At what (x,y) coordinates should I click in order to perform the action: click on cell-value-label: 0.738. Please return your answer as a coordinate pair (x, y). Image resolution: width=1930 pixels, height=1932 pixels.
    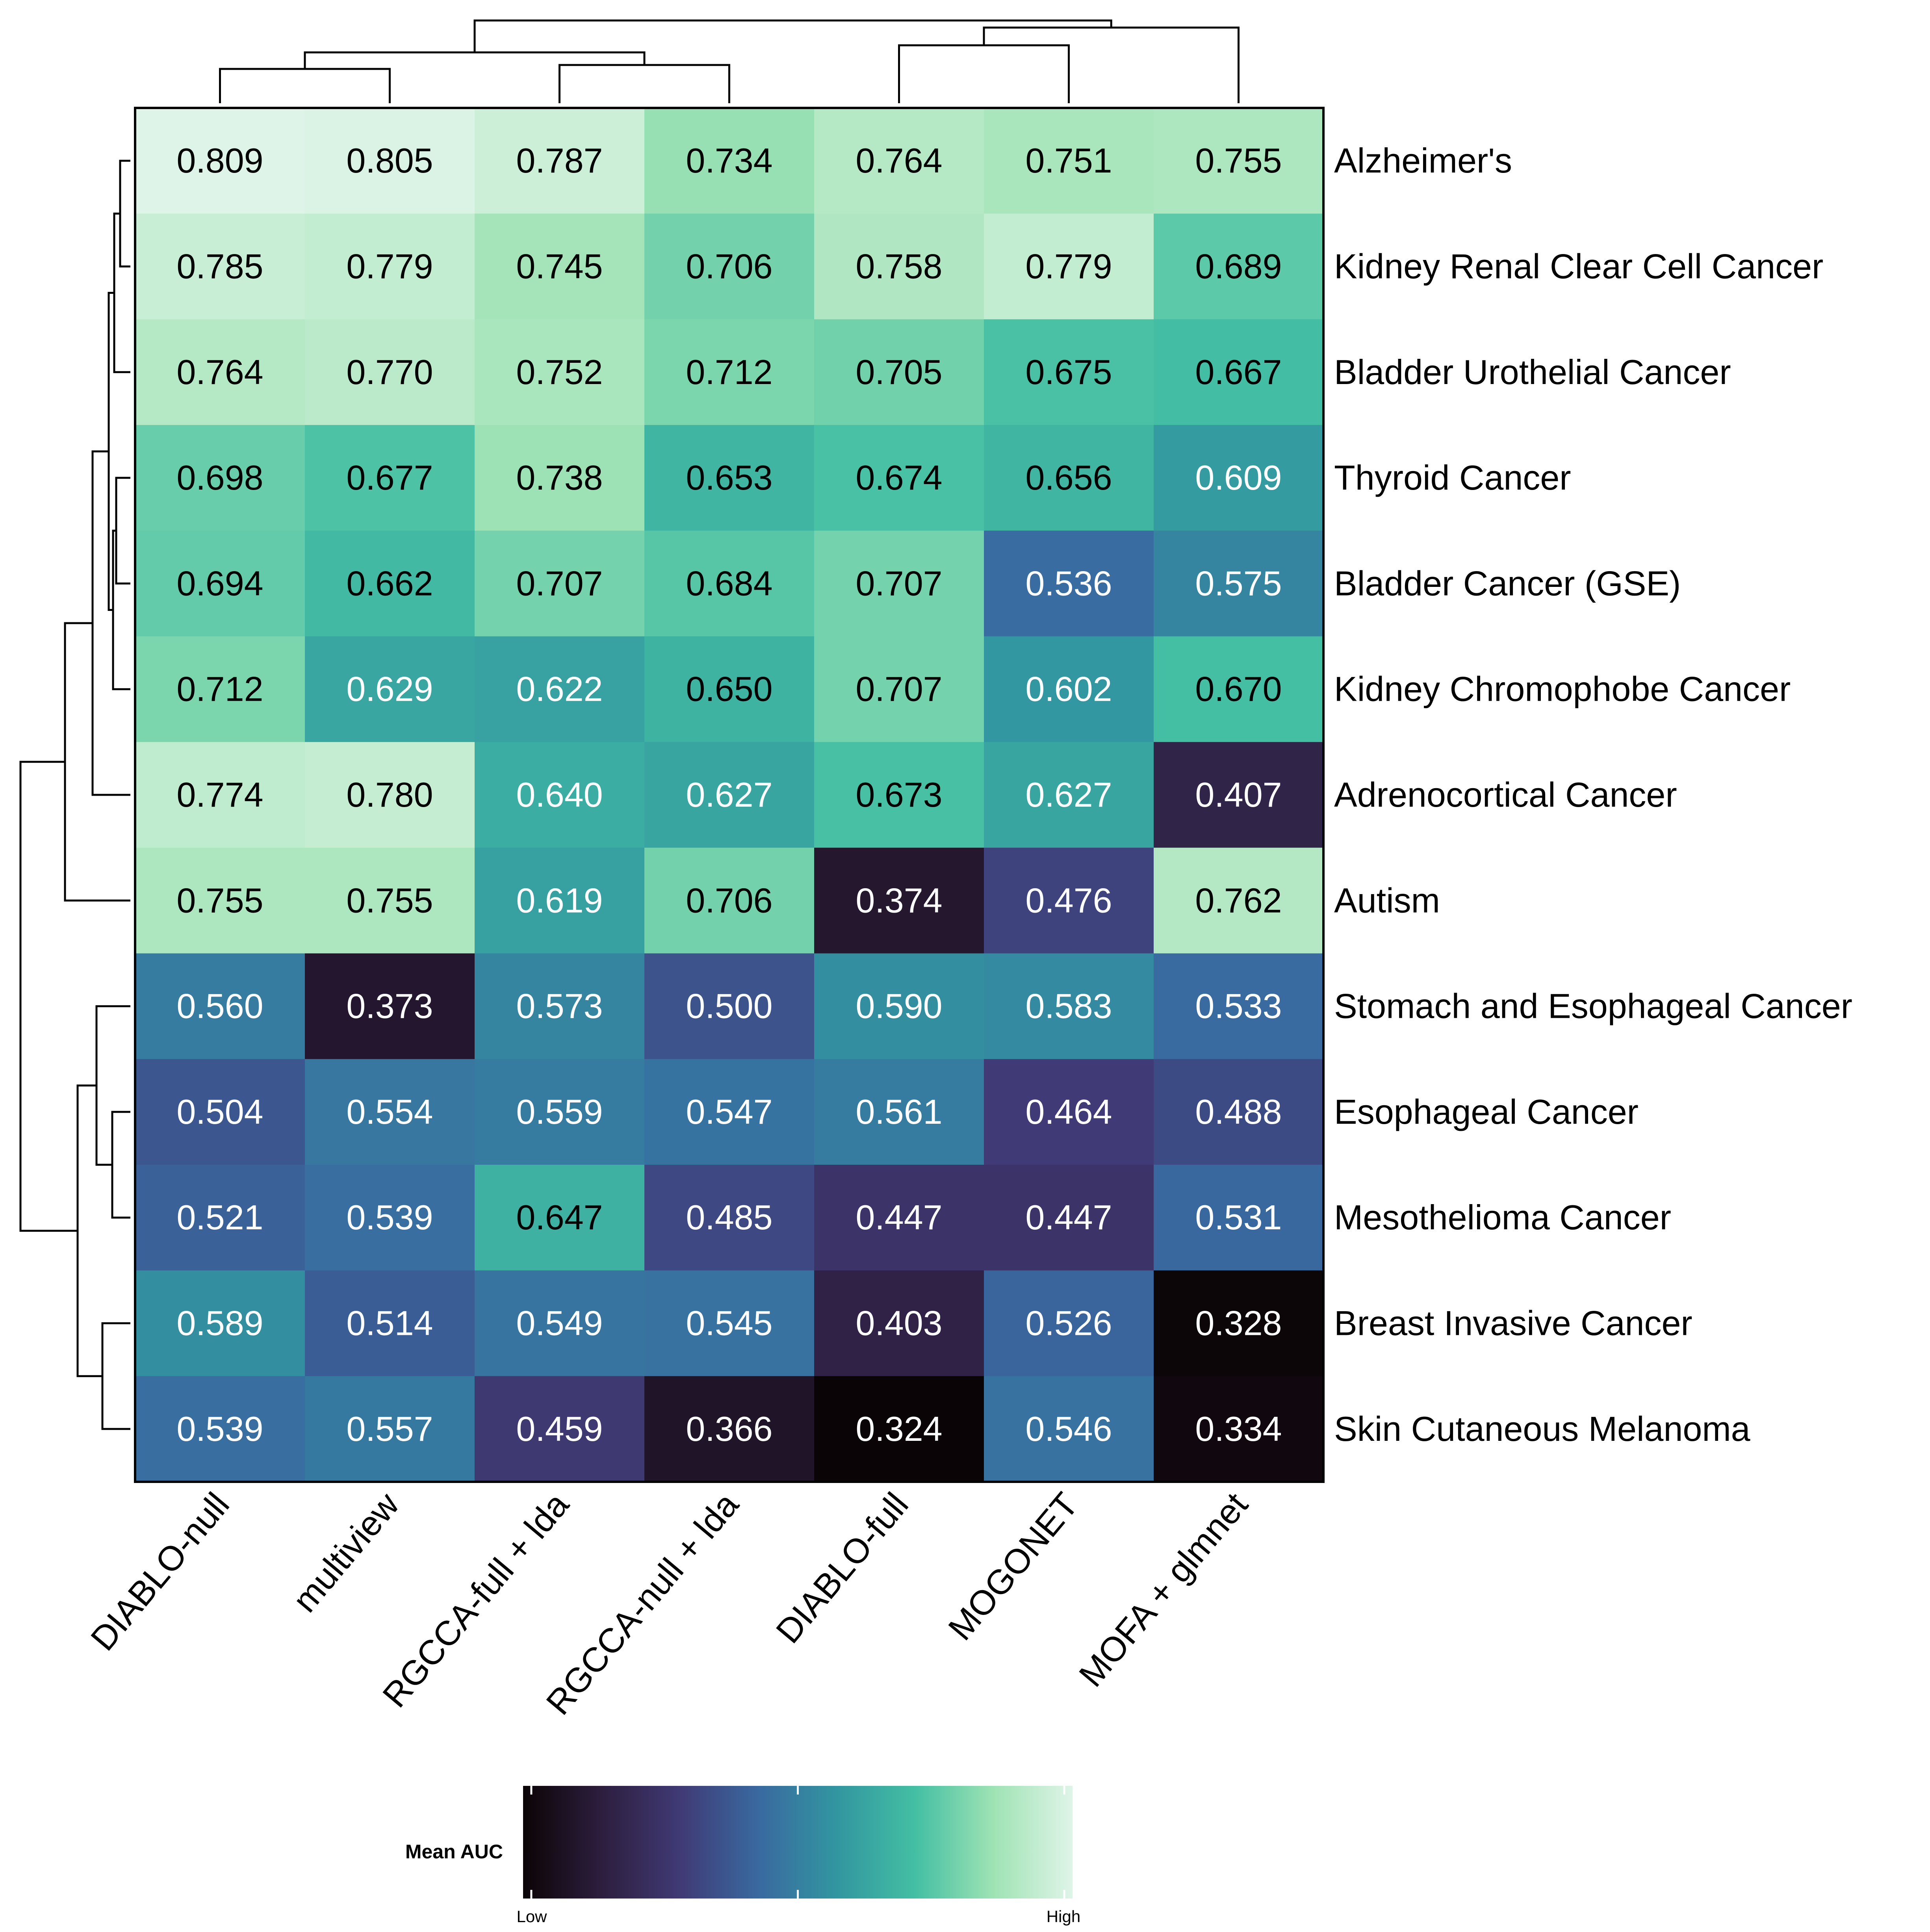
    Looking at the image, I should click on (559, 477).